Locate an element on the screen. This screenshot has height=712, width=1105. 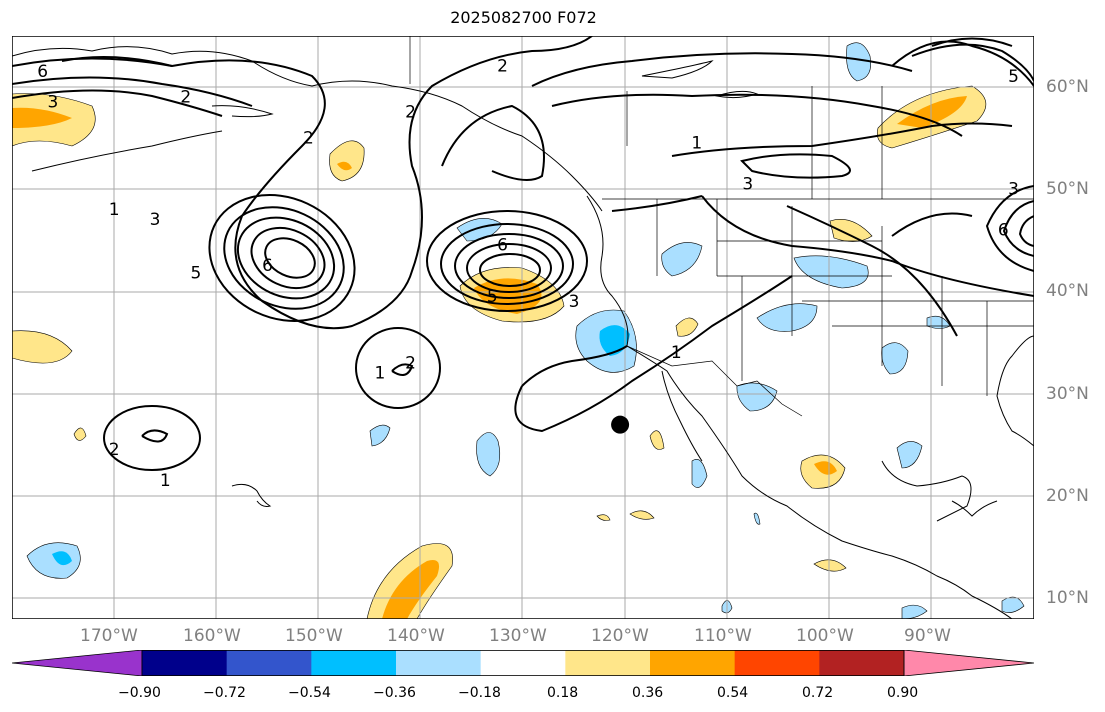
lat-label: 10°N is located at coordinates (1067, 598).